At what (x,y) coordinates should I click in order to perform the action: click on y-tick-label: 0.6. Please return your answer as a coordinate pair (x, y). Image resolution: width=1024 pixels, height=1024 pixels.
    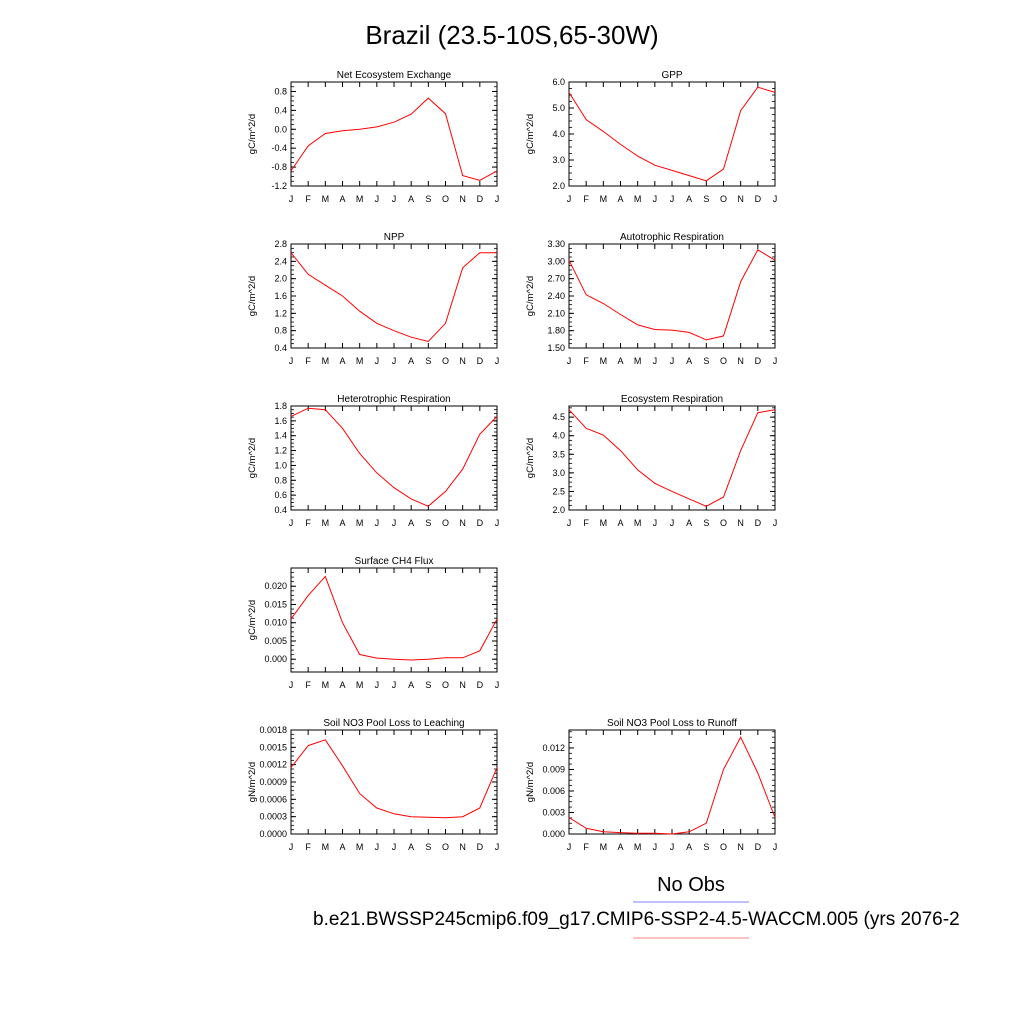
    Looking at the image, I should click on (280, 495).